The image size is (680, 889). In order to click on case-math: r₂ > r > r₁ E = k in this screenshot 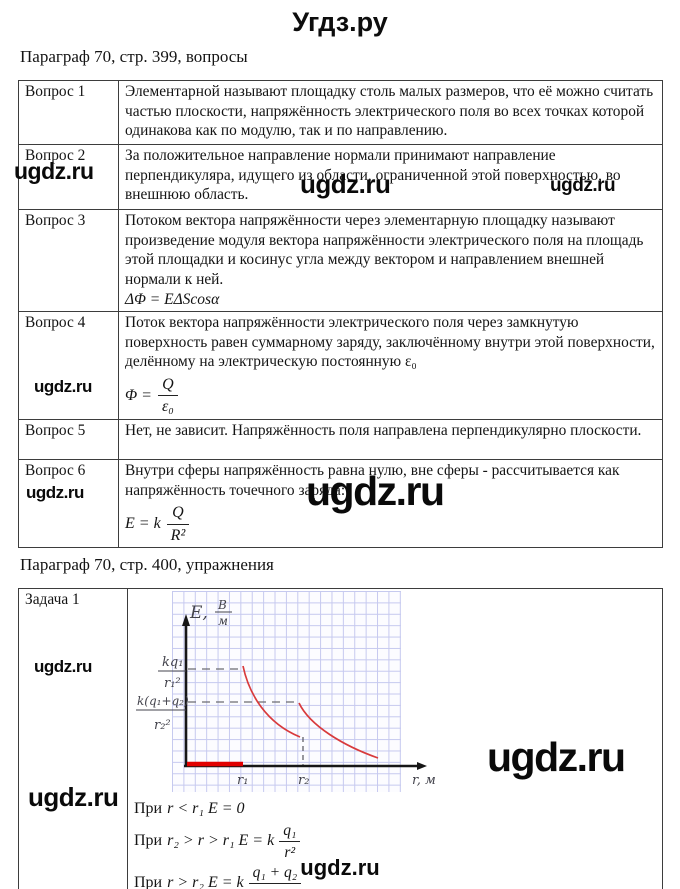, I will do `click(221, 841)`.